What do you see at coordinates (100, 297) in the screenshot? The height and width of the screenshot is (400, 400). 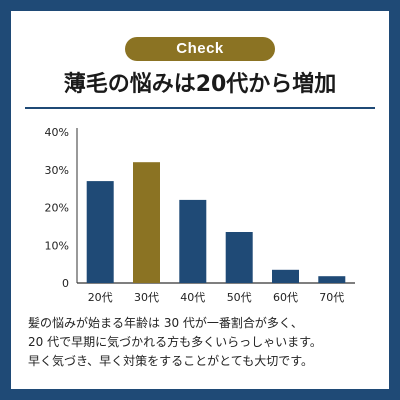 I see `x-tick-label: 20代` at bounding box center [100, 297].